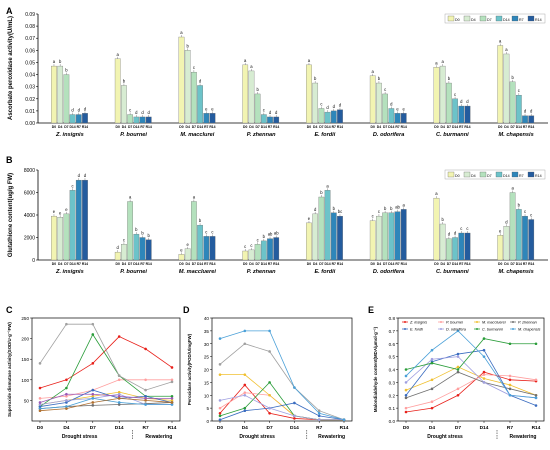 This screenshot has height=450, width=550. Describe the element at coordinates (492, 330) in the screenshot. I see `legend-label: C. burmanni` at that location.